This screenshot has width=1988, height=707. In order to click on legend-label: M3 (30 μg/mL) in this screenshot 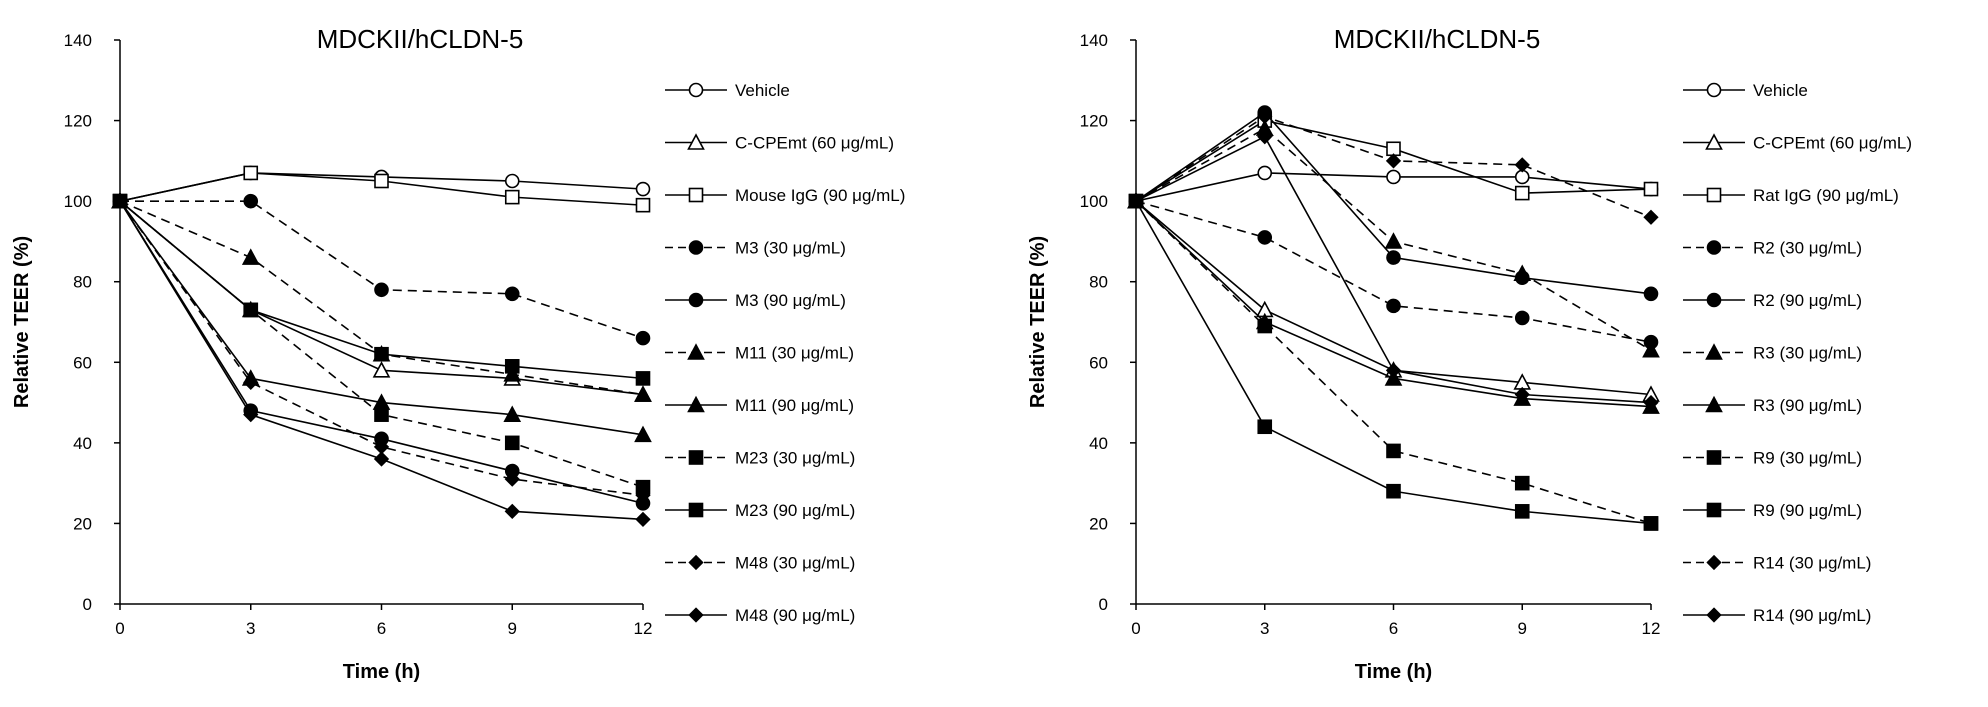, I will do `click(790, 248)`.